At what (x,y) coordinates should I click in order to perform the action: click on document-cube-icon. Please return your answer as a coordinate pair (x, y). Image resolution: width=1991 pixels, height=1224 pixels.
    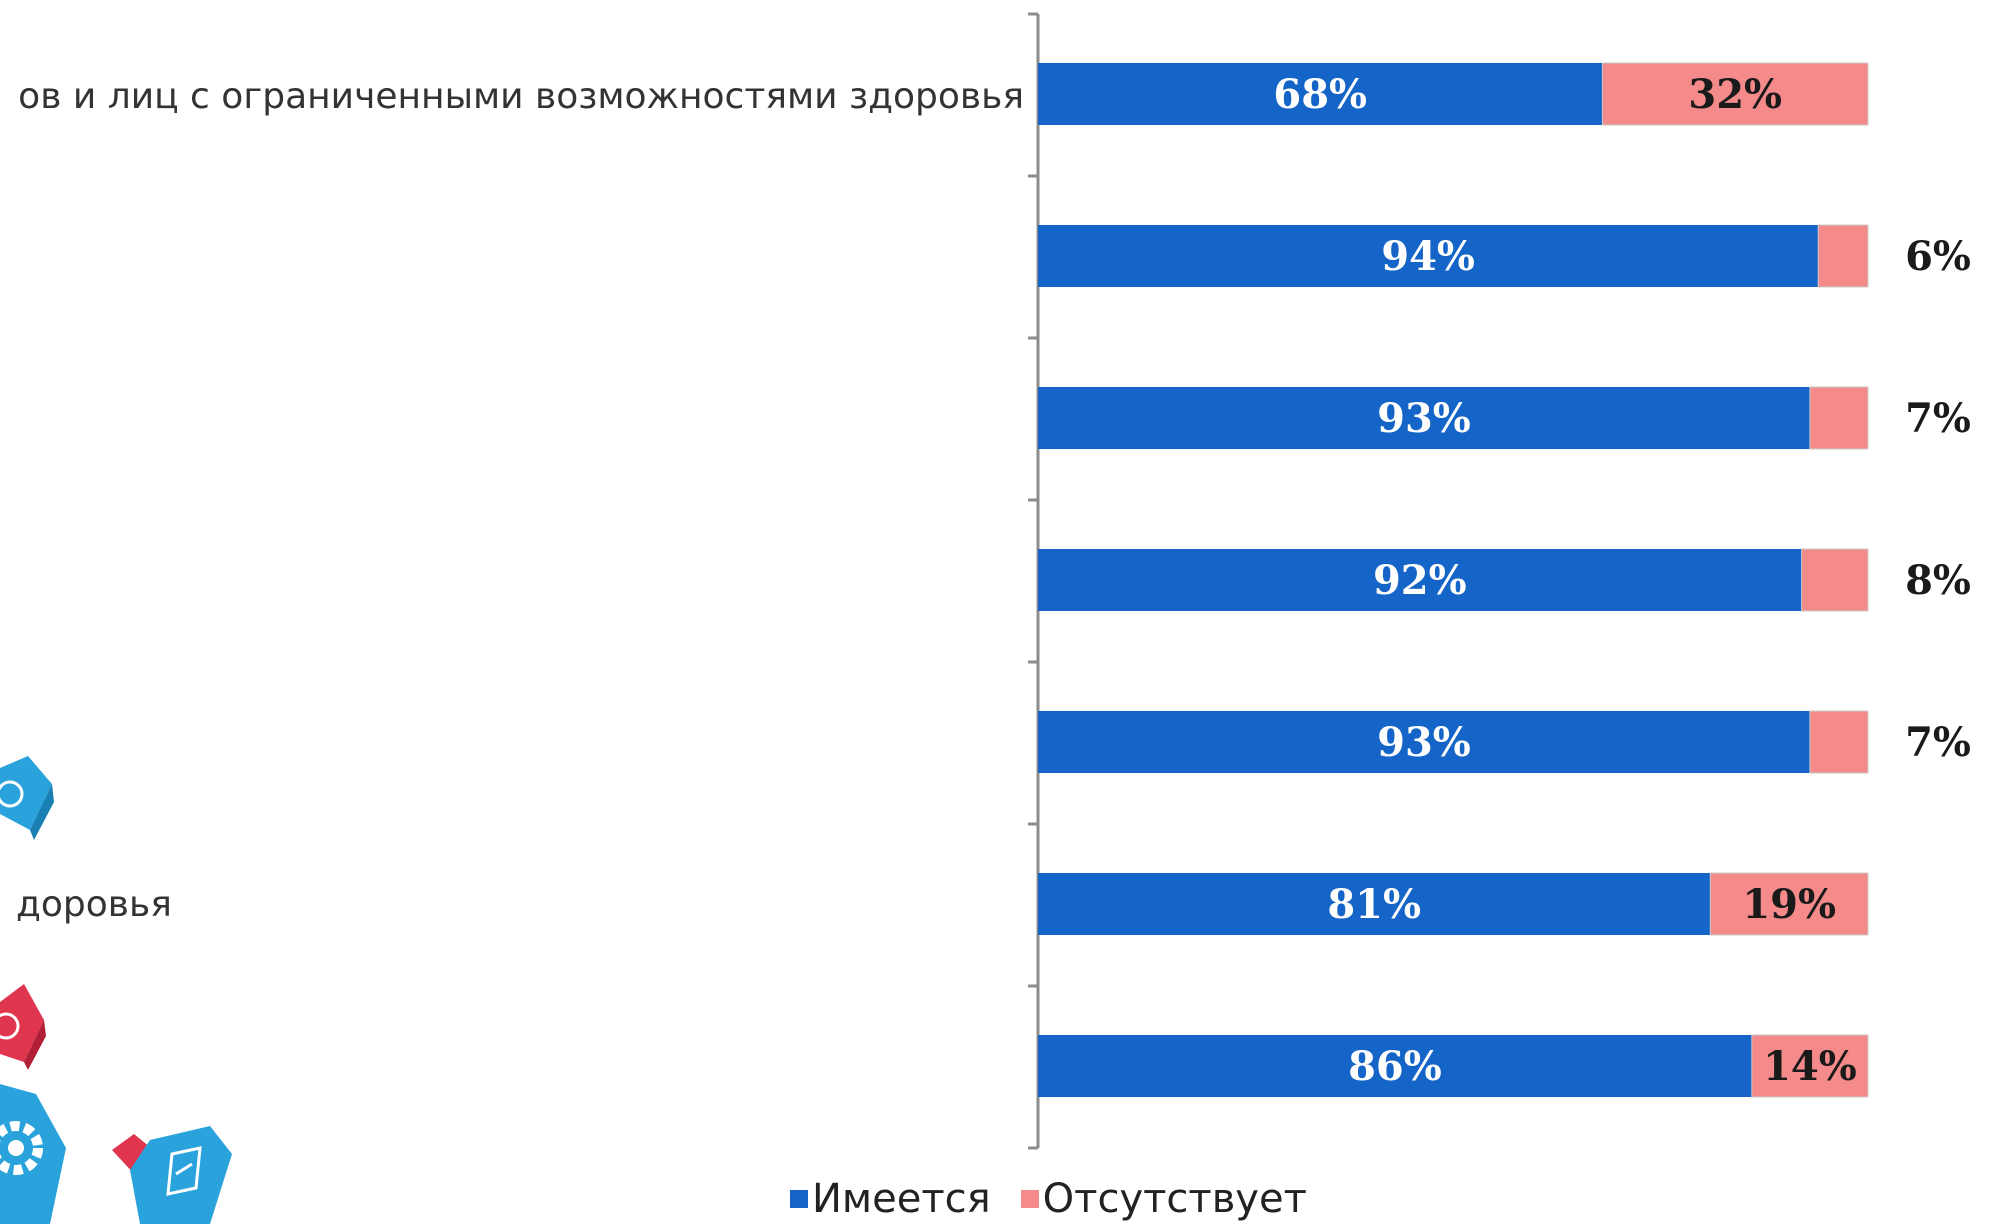
    Looking at the image, I should click on (181, 1175).